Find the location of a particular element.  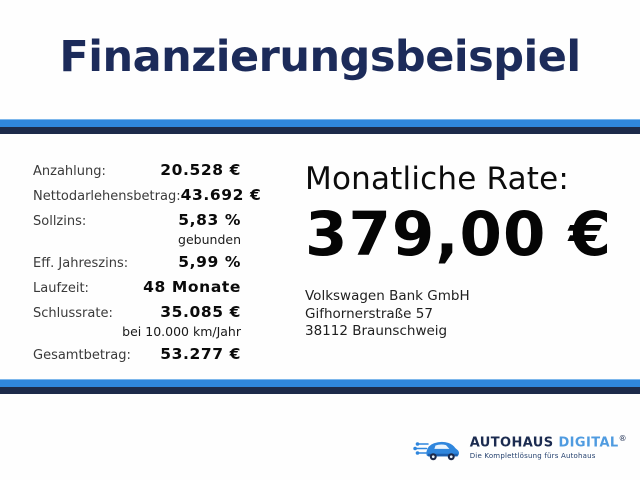

brand-line: AUTOHAUS DIGITAL® is located at coordinates (548, 442).